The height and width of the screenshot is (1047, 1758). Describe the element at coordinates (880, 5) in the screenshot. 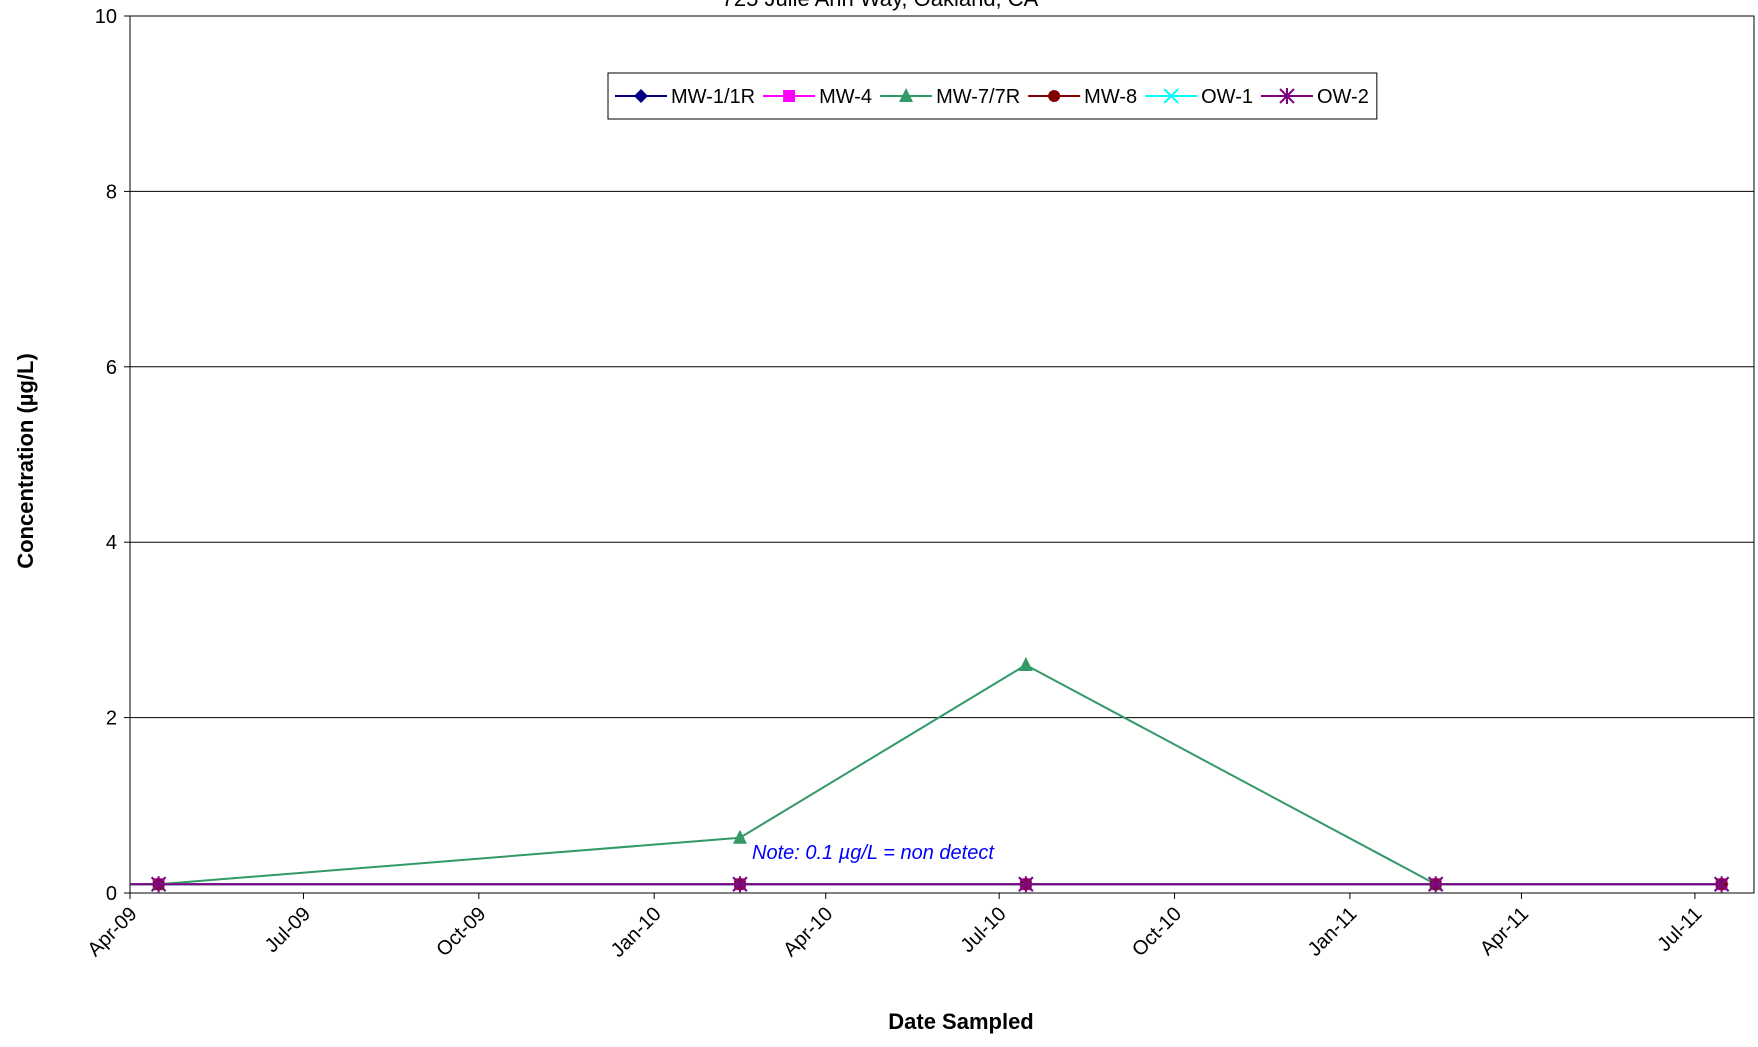

I see `chart-title: 725 Julie Ann Way, Oakland, CA` at that location.